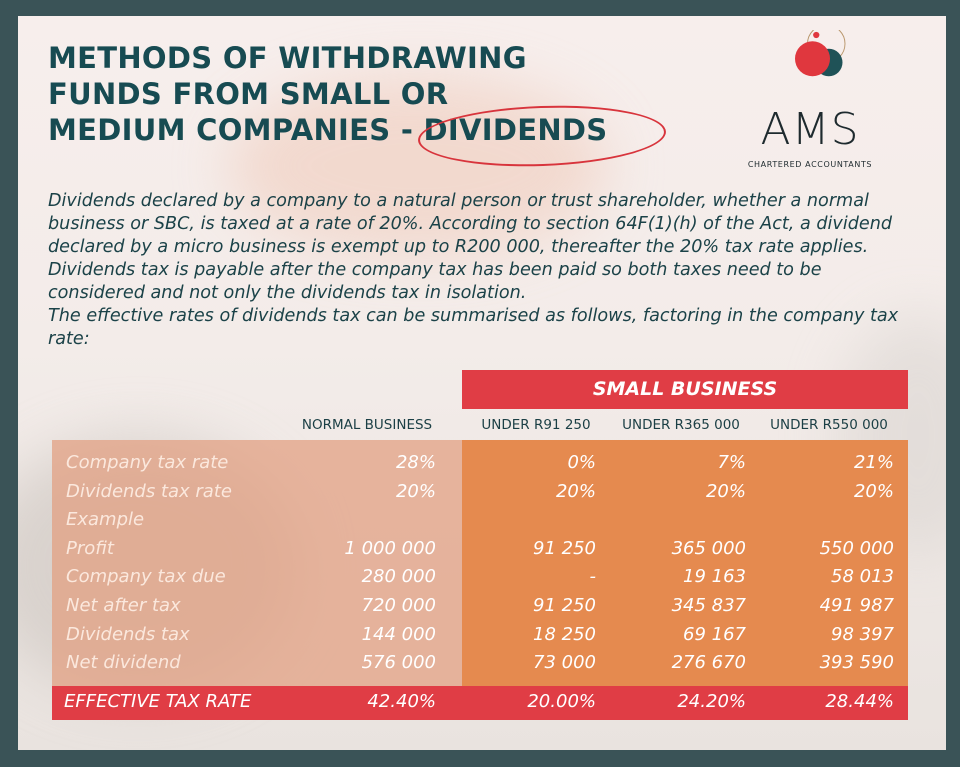 The image size is (960, 767). What do you see at coordinates (856, 663) in the screenshot?
I see `table-cell: 393 590` at bounding box center [856, 663].